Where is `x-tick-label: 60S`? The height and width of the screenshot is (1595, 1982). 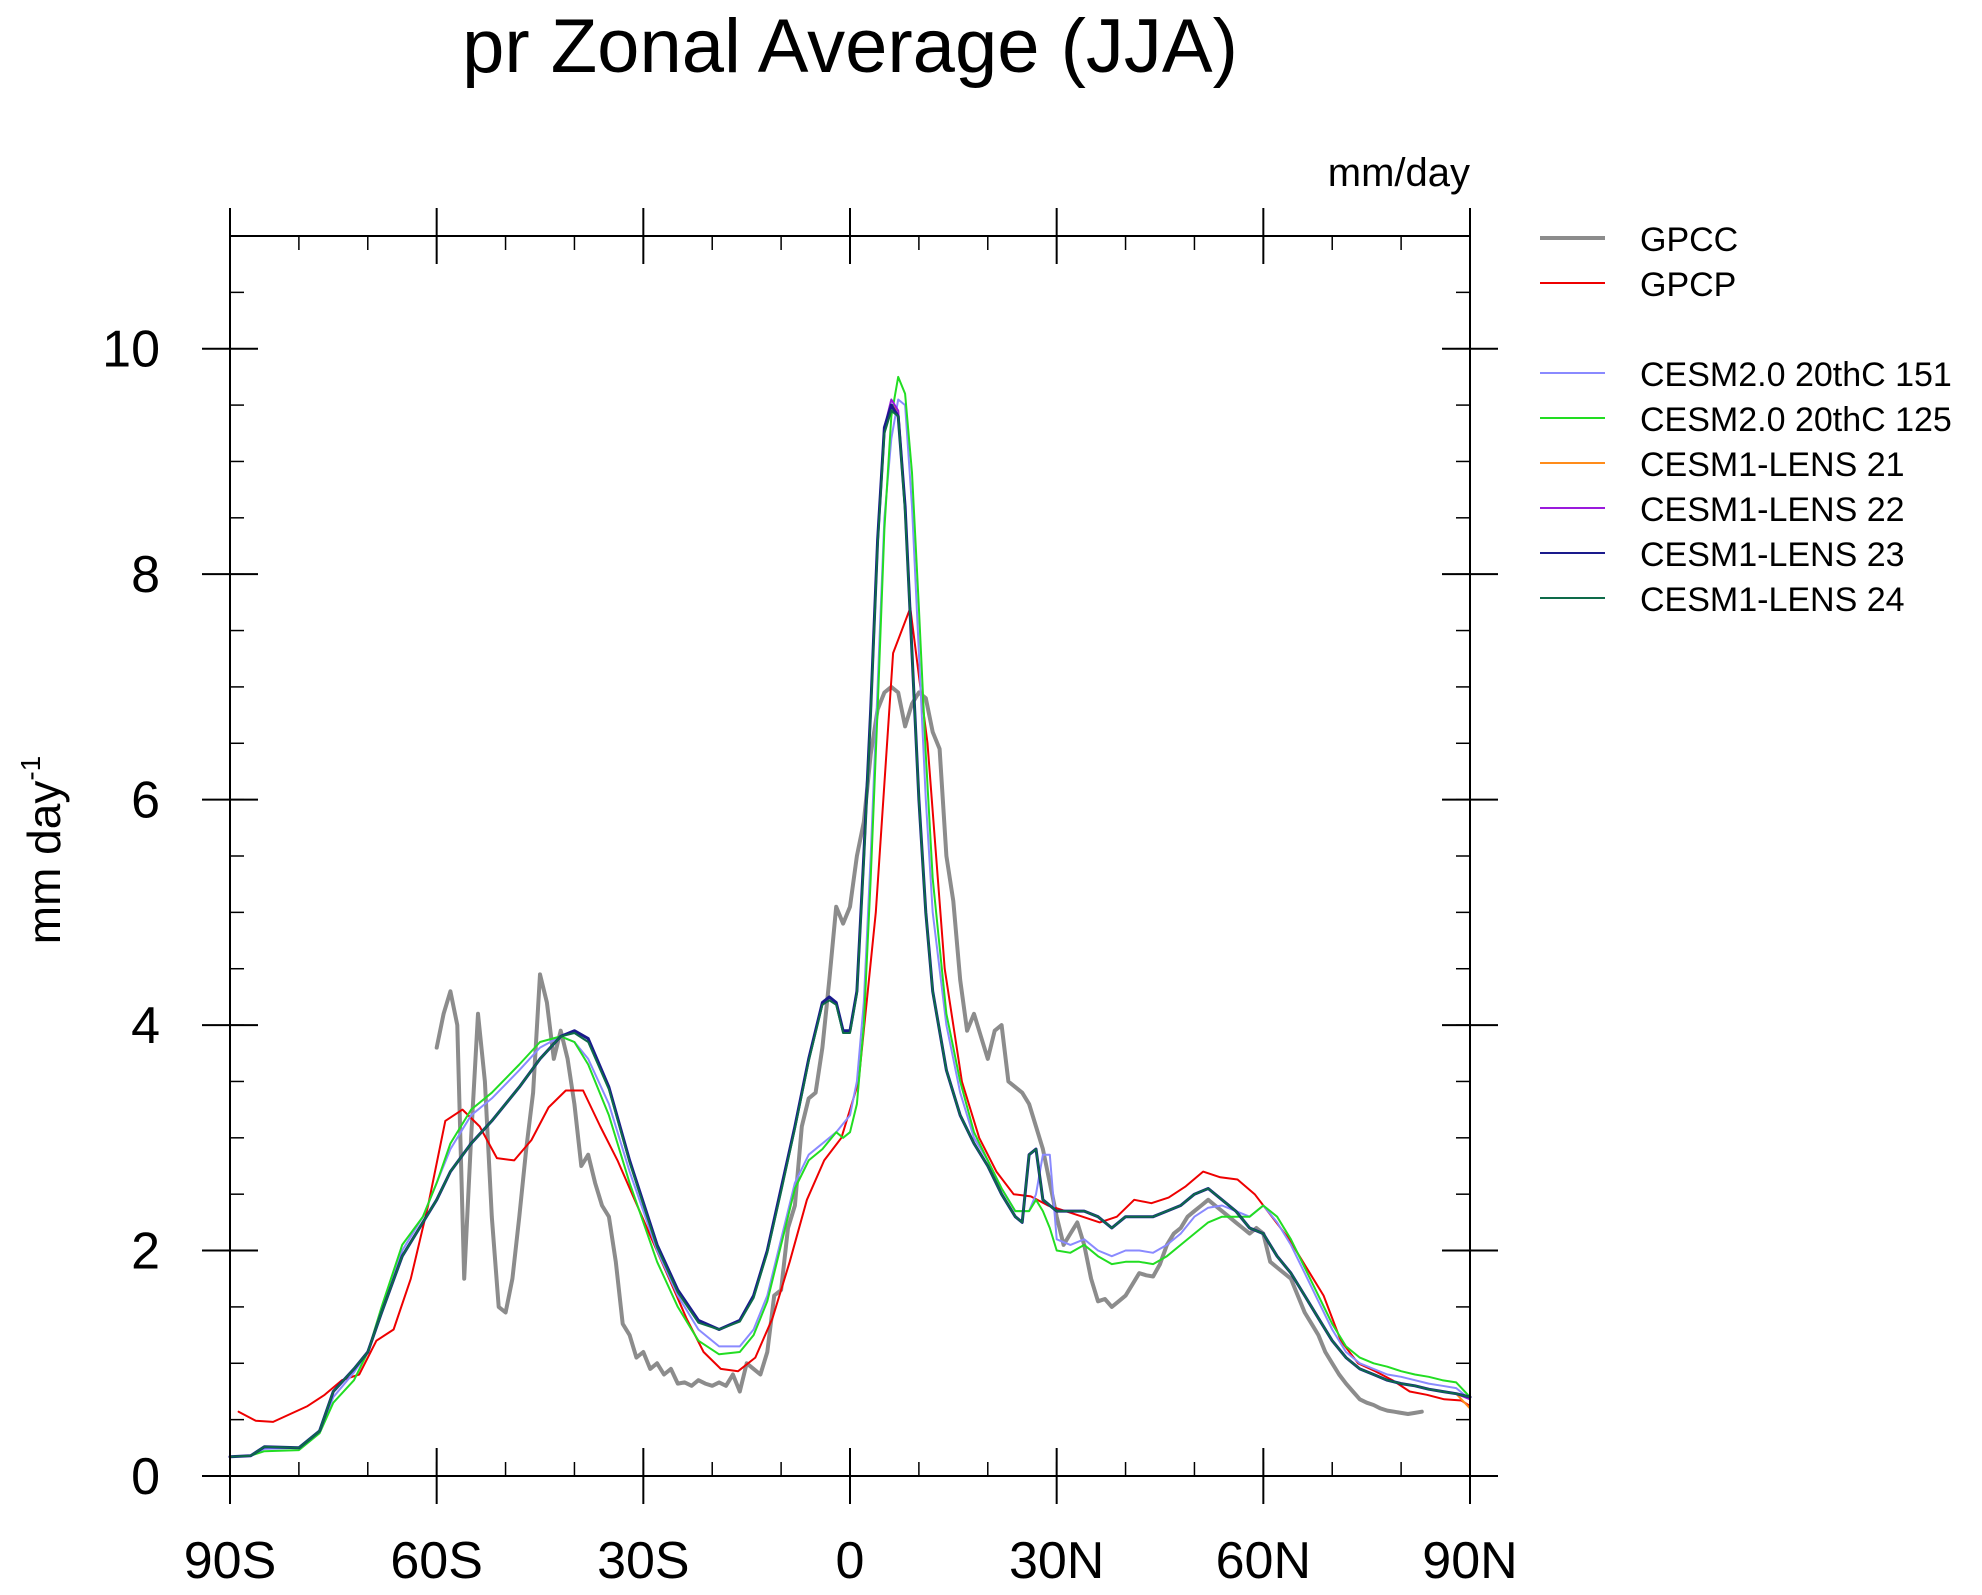
x-tick-label: 60S is located at coordinates (436, 1561).